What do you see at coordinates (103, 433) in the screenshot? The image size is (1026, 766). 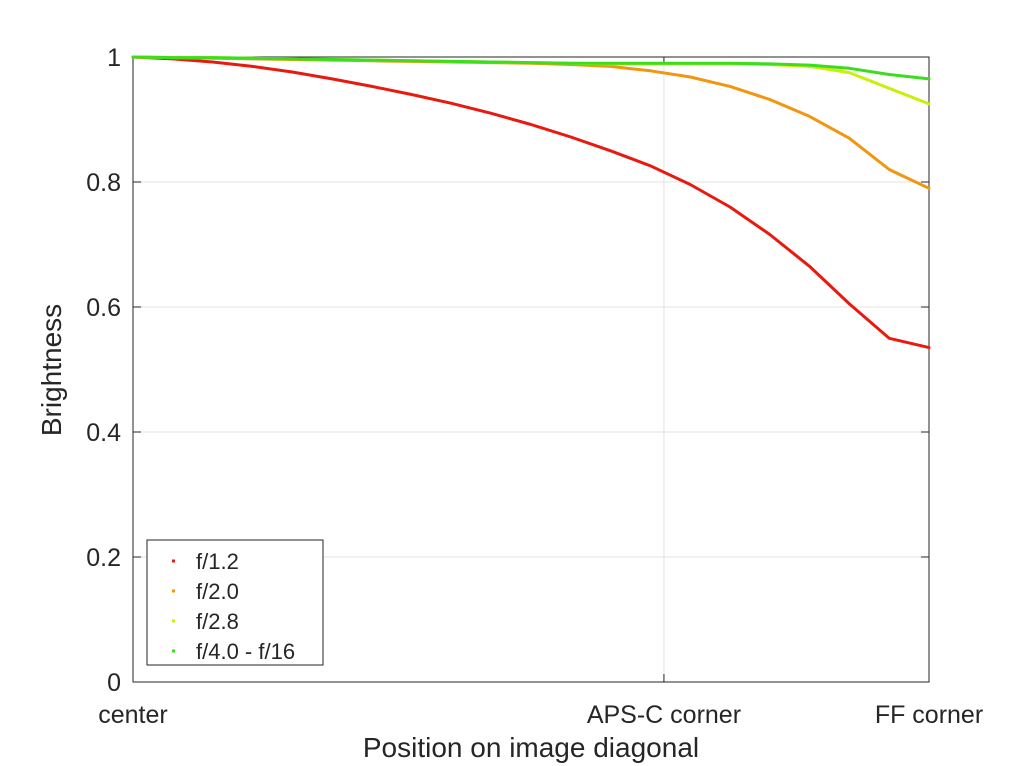 I see `y-tick-label: 0.4` at bounding box center [103, 433].